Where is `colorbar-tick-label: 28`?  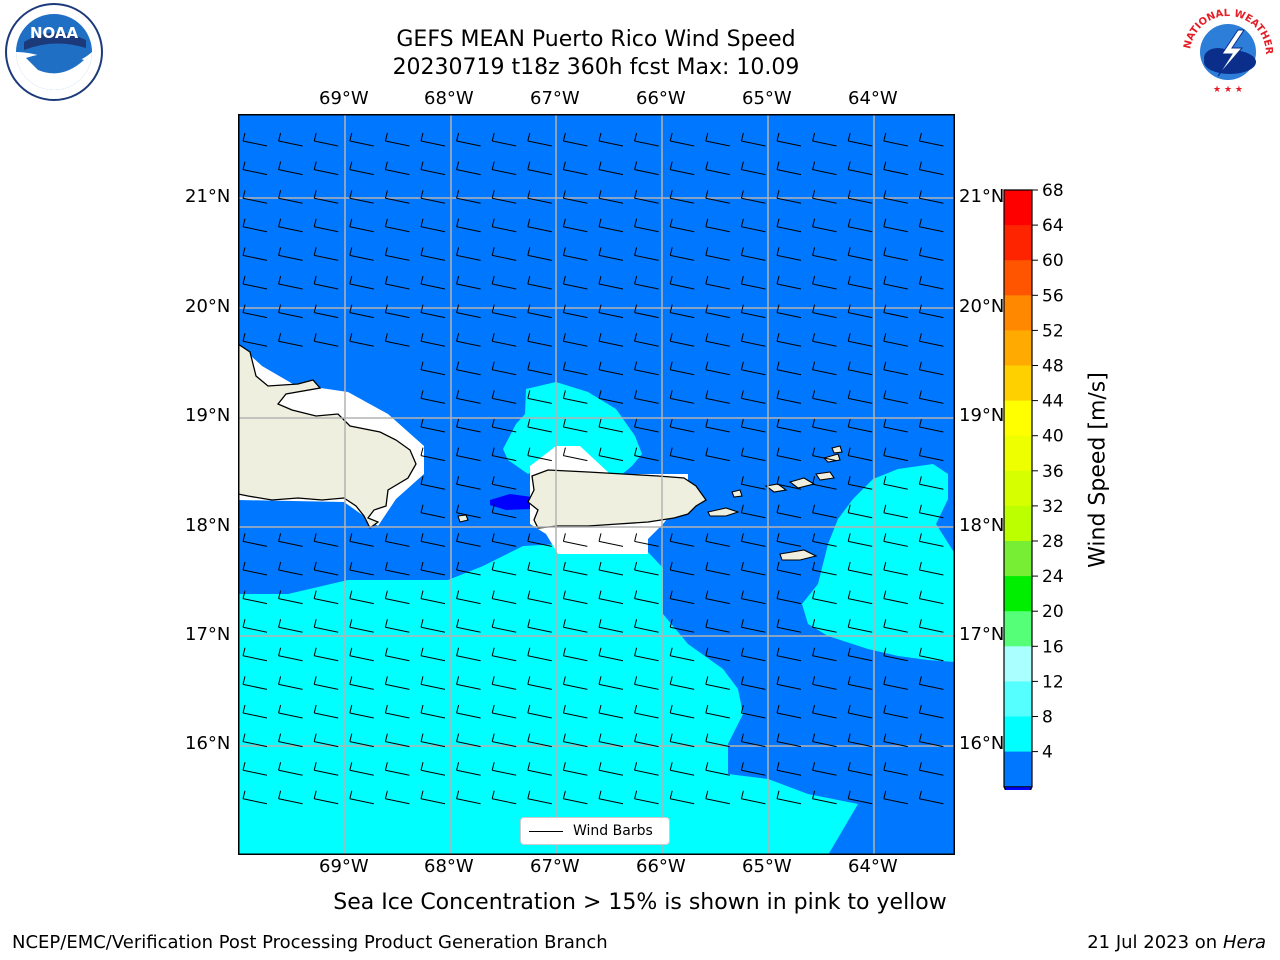 colorbar-tick-label: 28 is located at coordinates (1053, 542).